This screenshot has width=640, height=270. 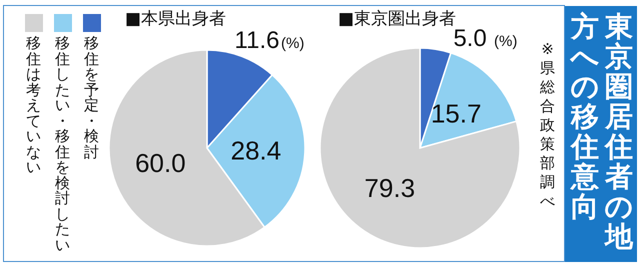 I want to click on data-label: 60.0, so click(x=160, y=163).